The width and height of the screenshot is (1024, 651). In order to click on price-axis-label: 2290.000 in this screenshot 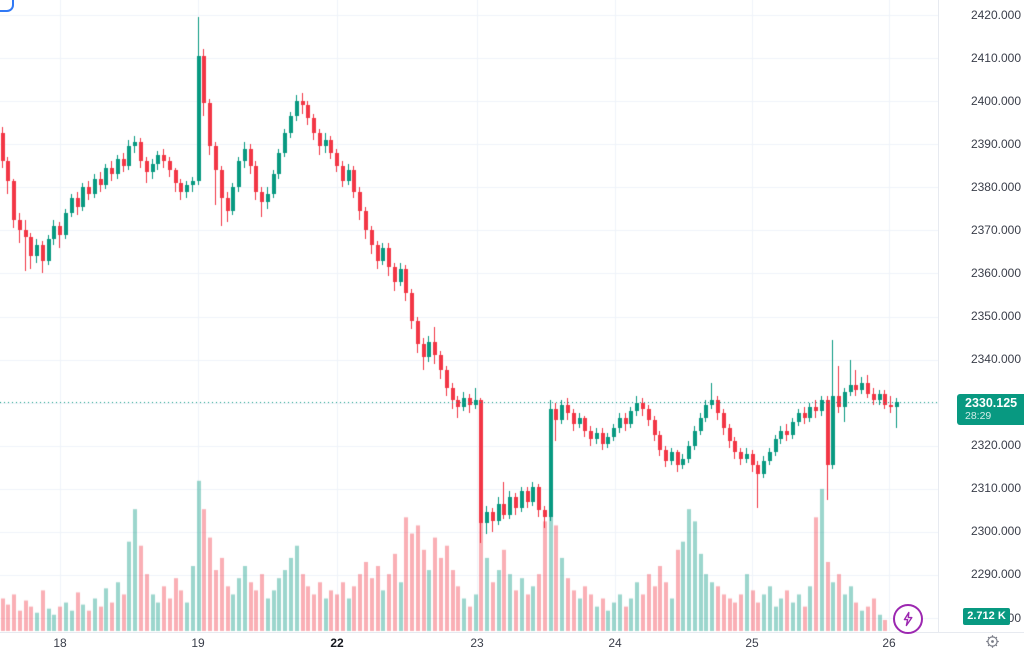, I will do `click(995, 574)`.